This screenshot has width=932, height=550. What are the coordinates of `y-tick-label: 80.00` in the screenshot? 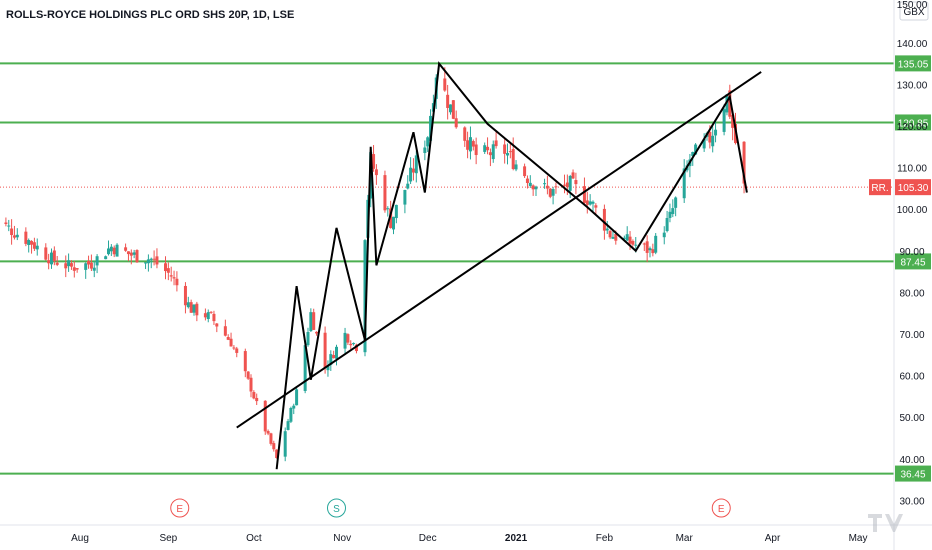 It's located at (911, 293).